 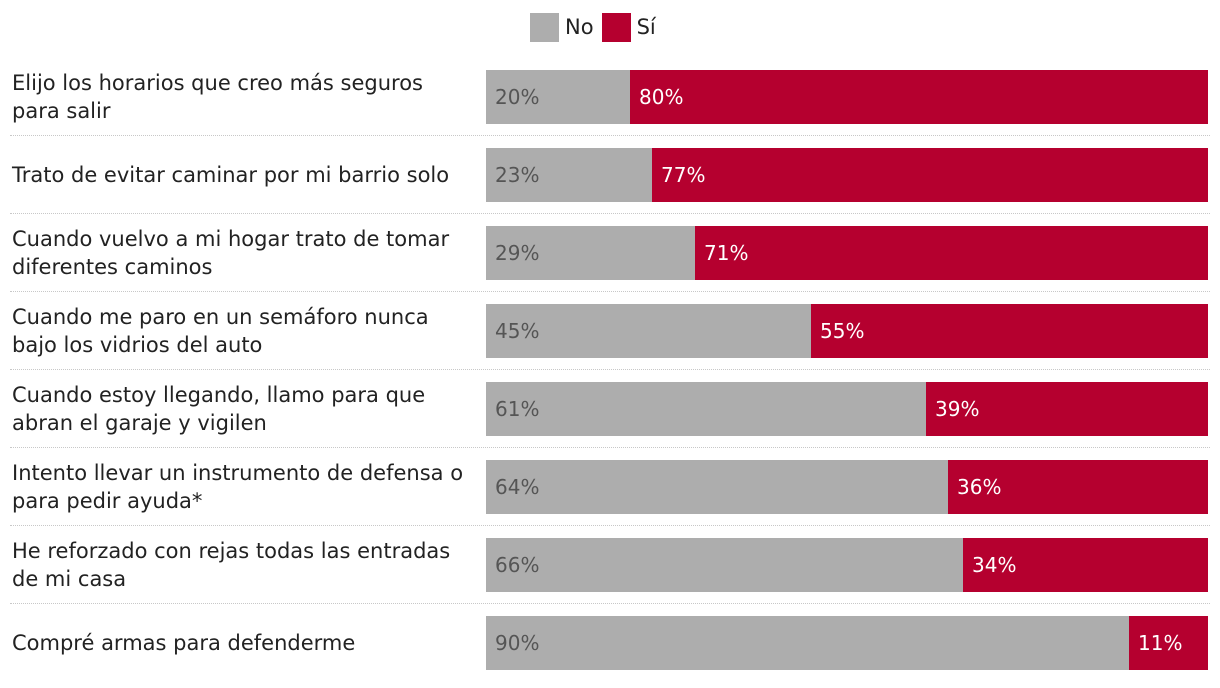 What do you see at coordinates (661, 97) in the screenshot?
I see `data-label-si: 80%` at bounding box center [661, 97].